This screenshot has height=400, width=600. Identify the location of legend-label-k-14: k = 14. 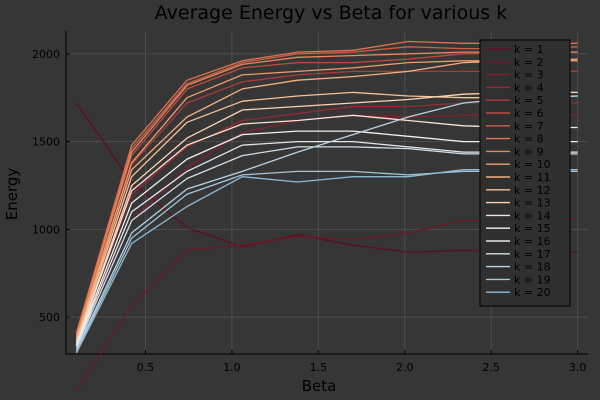
(532, 215).